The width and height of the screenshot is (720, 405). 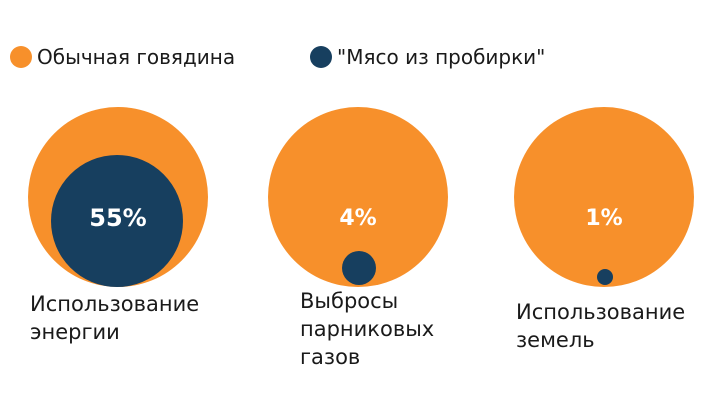 I want to click on value-label-2: 1%, so click(x=603, y=218).